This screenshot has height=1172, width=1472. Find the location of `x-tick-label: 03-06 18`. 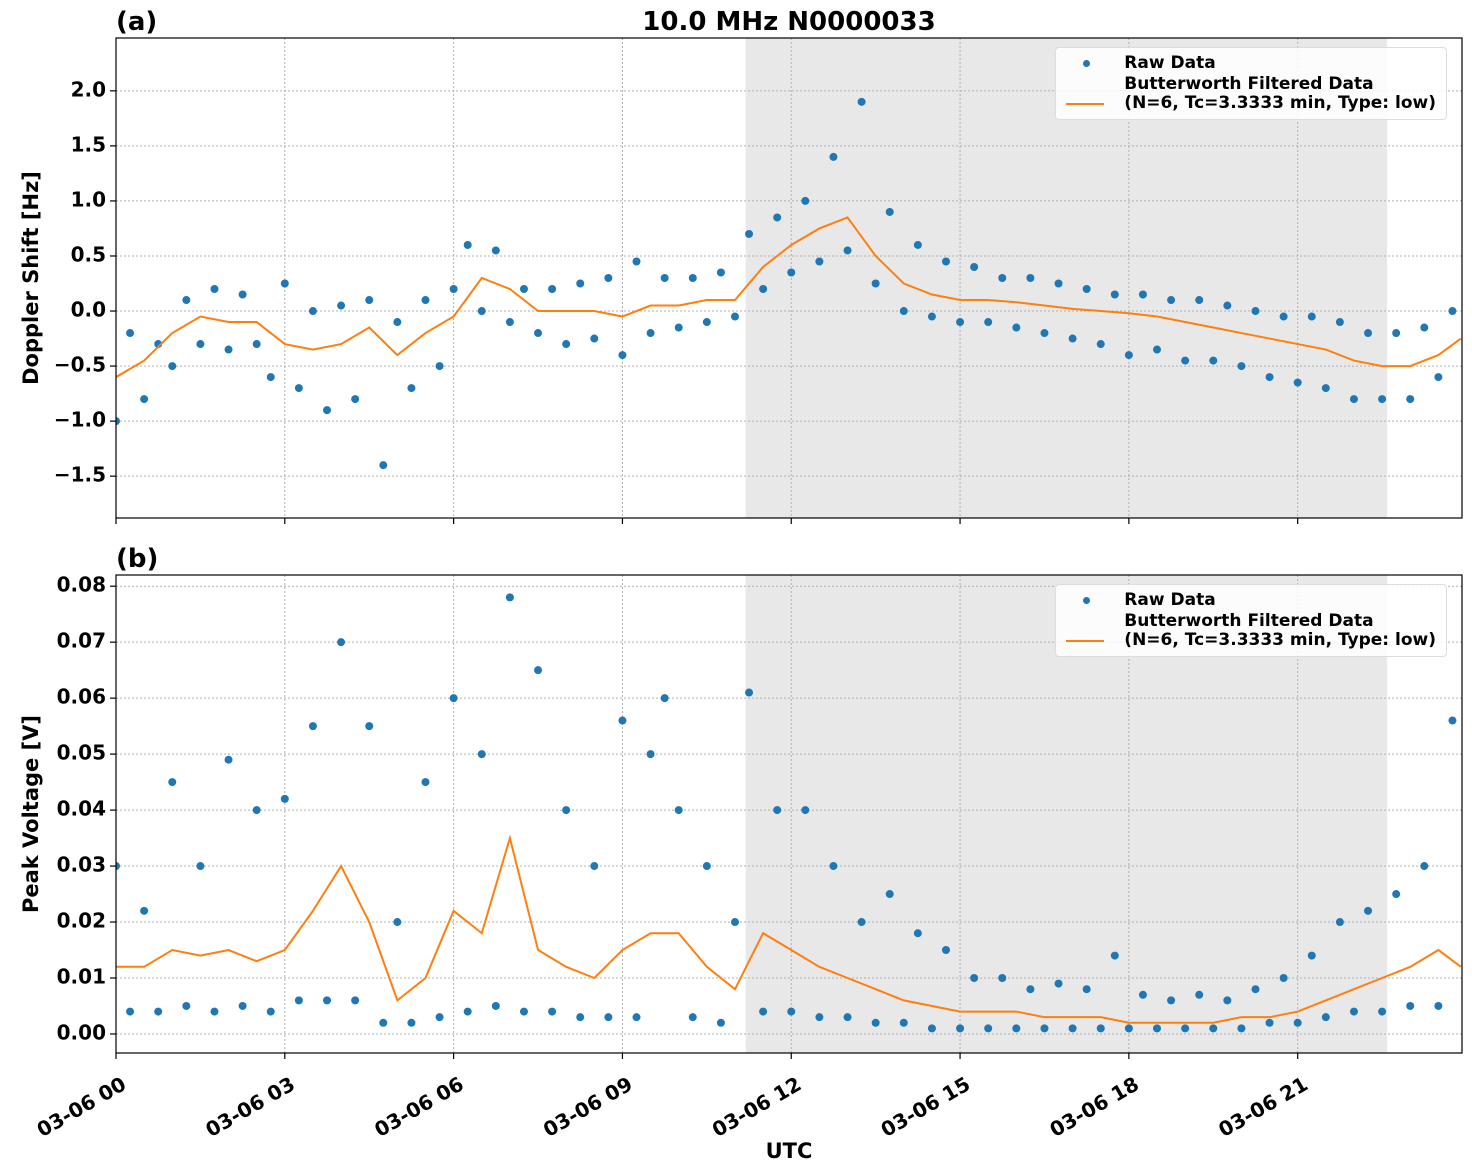

x-tick-label: 03-06 18 is located at coordinates (1094, 1107).